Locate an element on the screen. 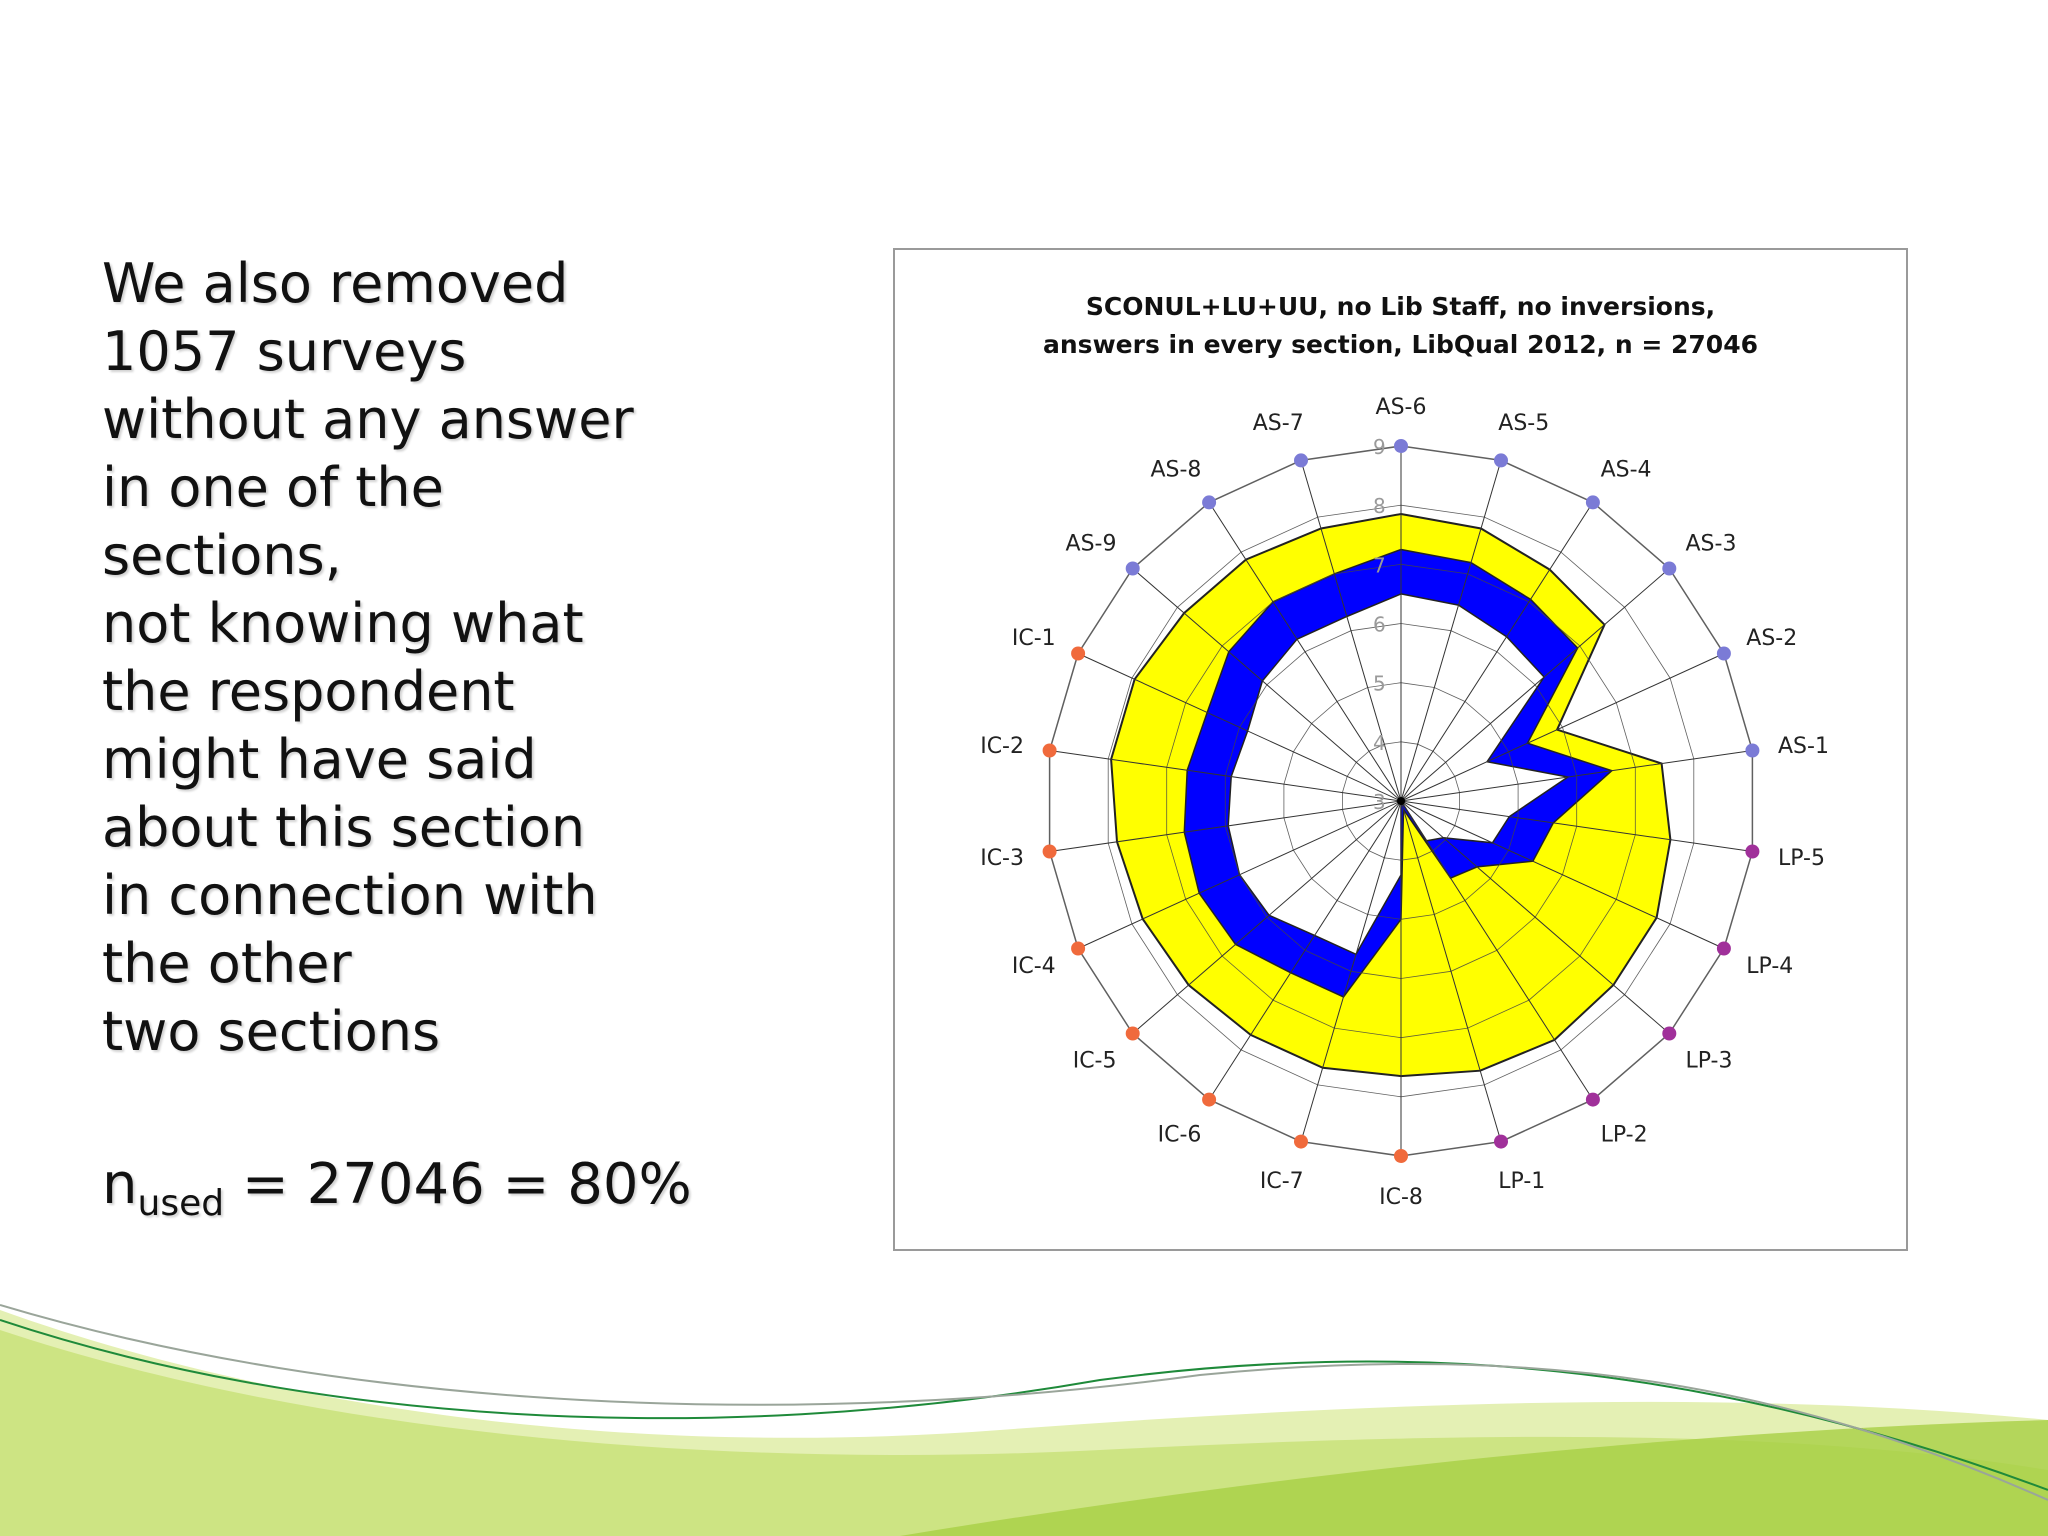 This screenshot has height=1536, width=2048. radial-tick-label: 5 is located at coordinates (1379, 684).